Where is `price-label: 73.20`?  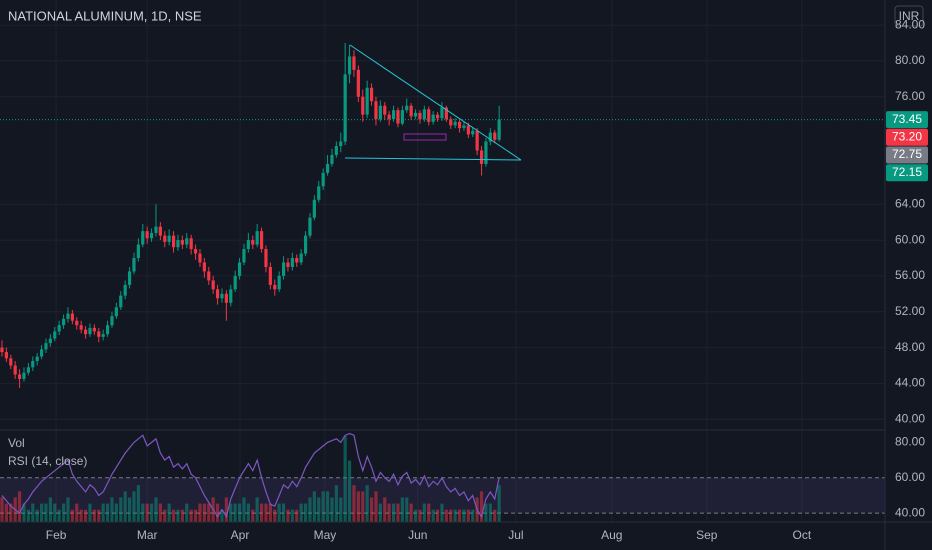
price-label: 73.20 is located at coordinates (907, 136).